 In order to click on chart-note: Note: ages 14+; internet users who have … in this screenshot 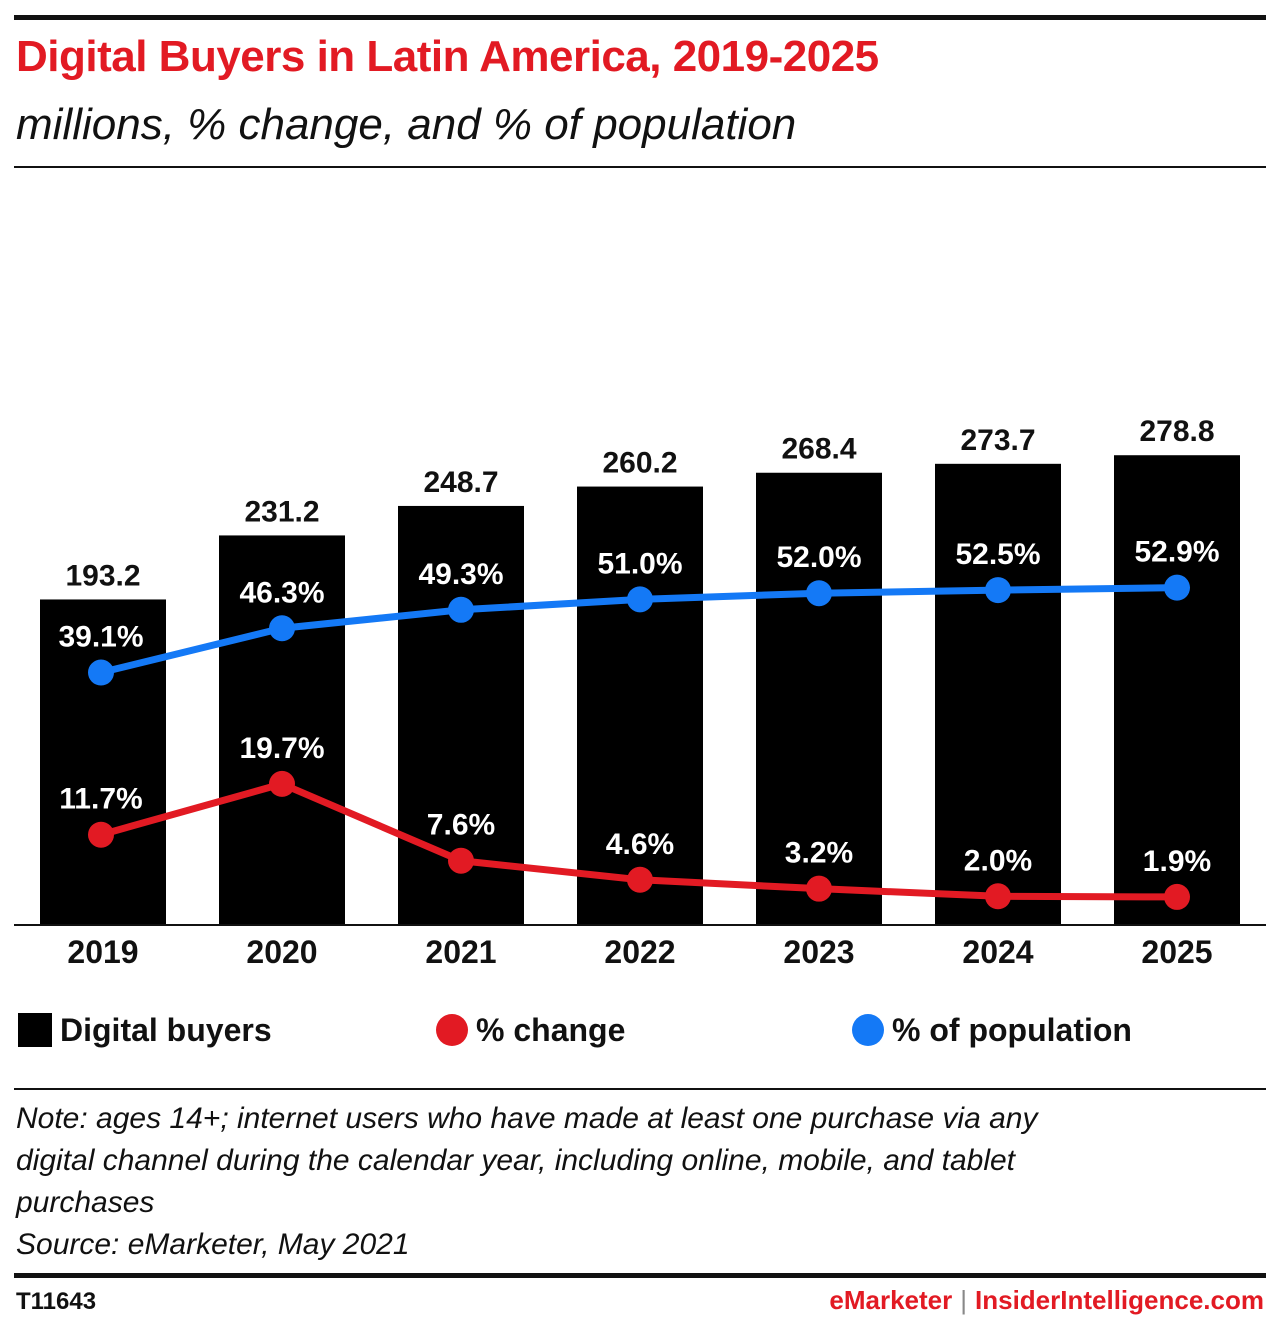, I will do `click(636, 1182)`.